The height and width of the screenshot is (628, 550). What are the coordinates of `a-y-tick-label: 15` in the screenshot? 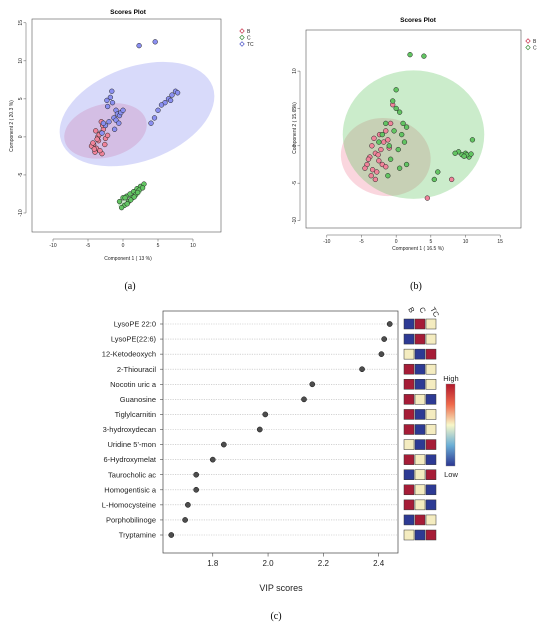 It's located at (21, 23).